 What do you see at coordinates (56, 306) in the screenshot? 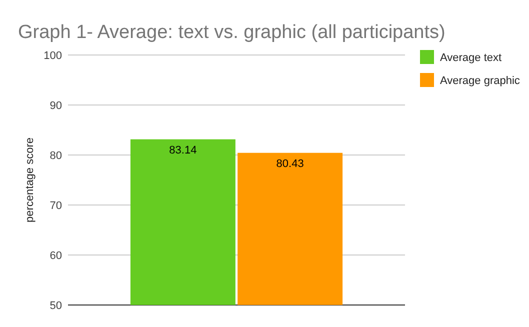
I see `y-tick-label: 50` at bounding box center [56, 306].